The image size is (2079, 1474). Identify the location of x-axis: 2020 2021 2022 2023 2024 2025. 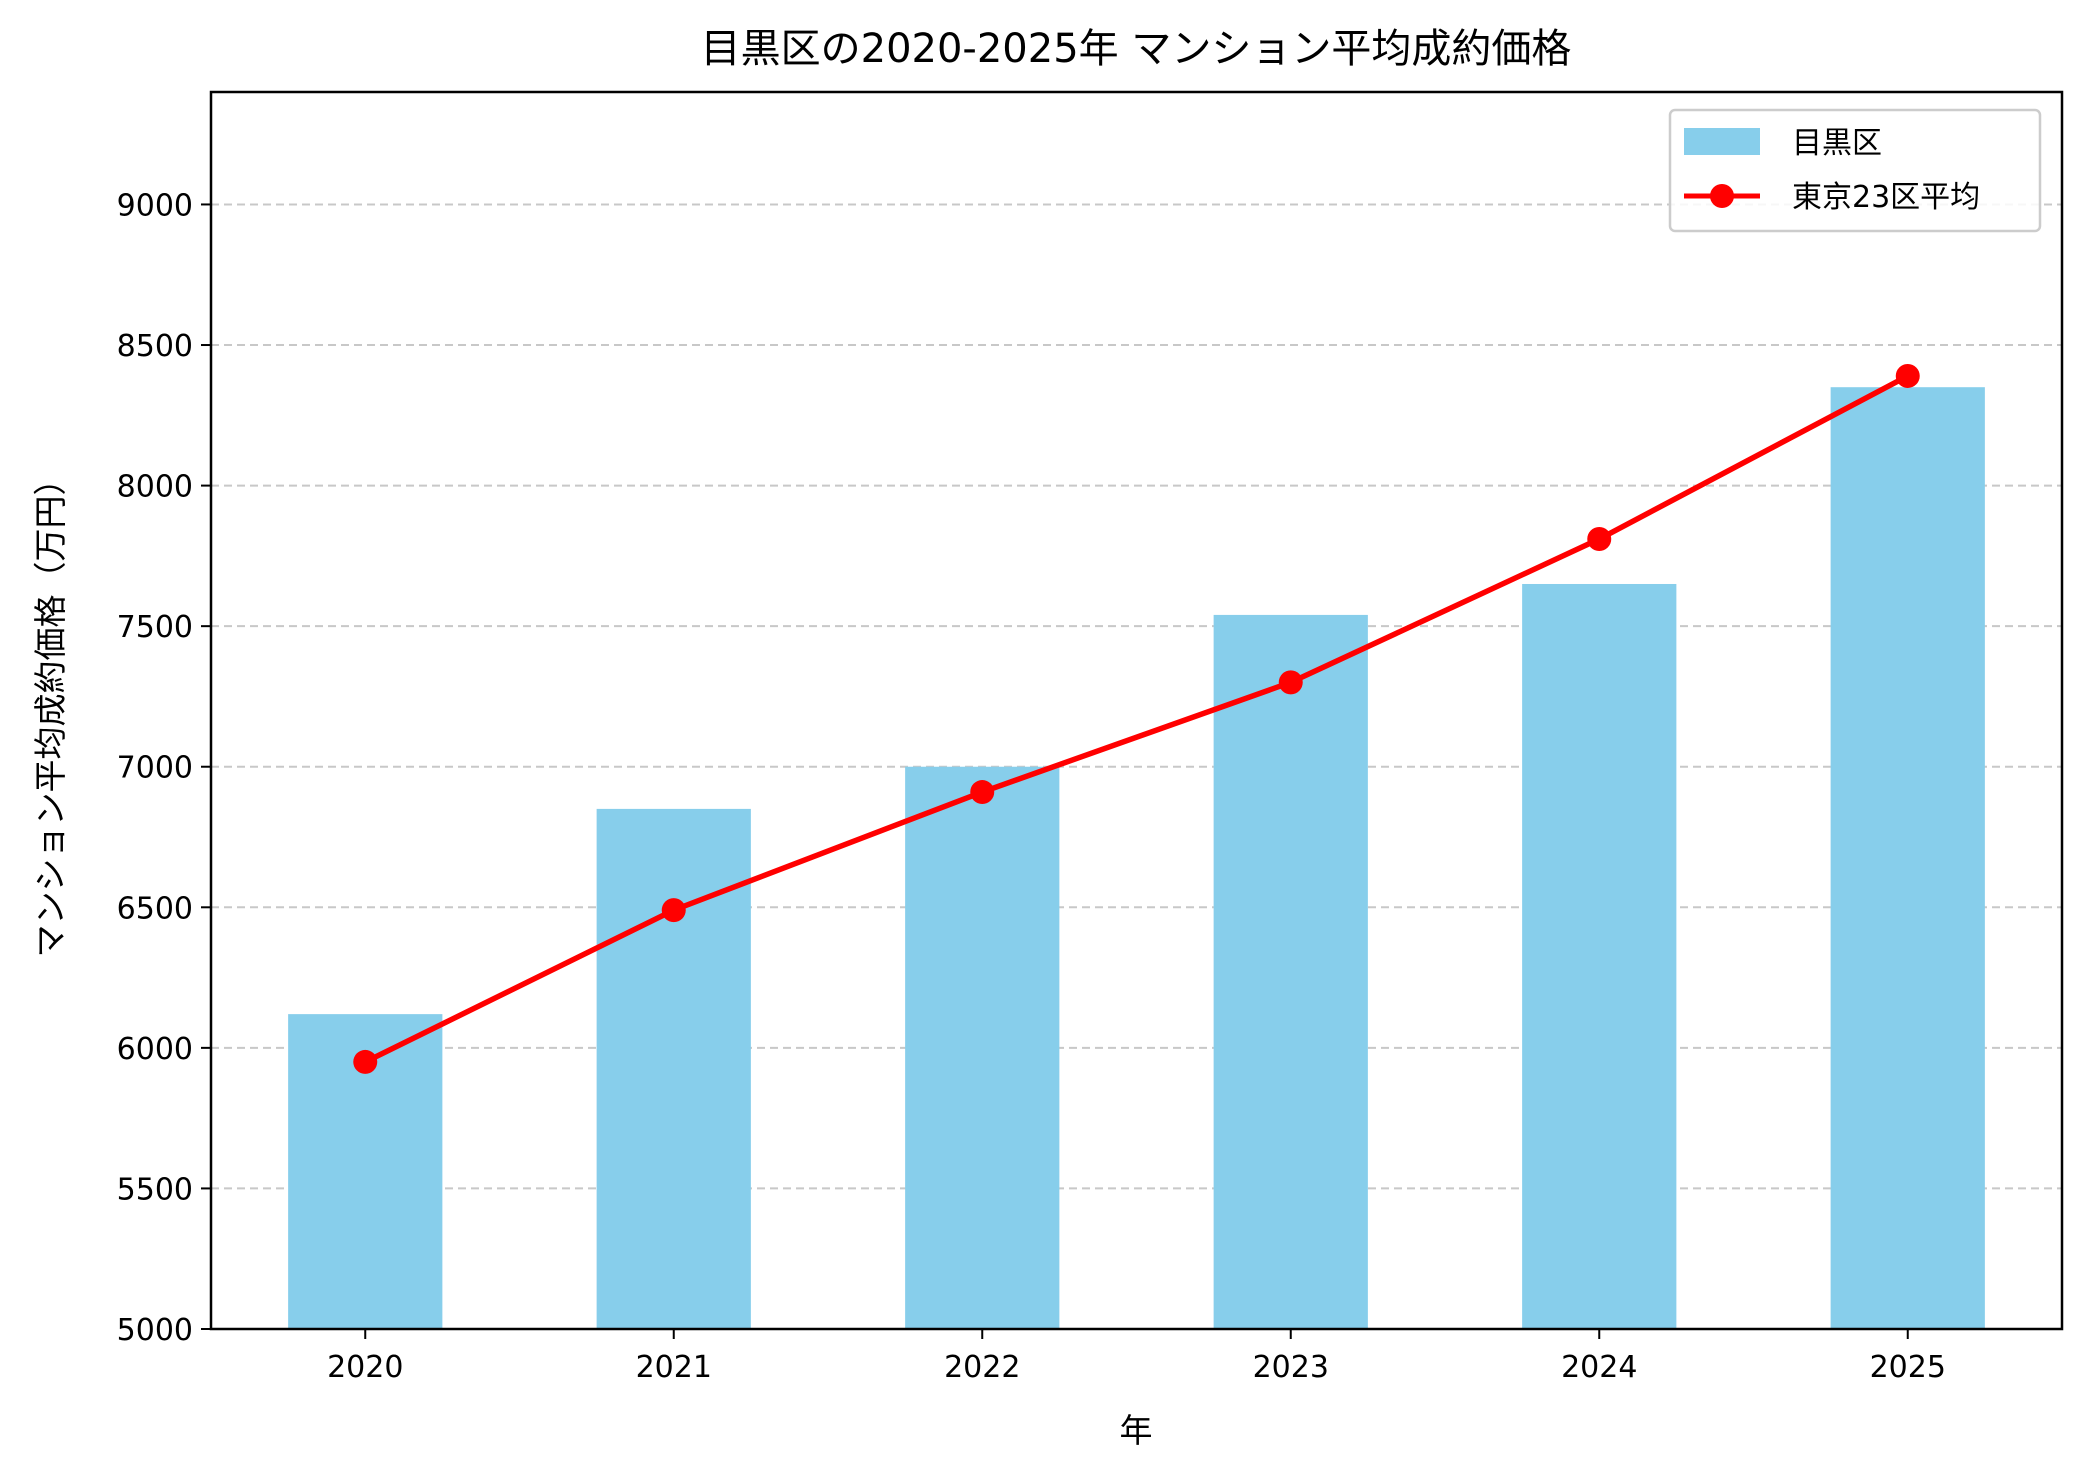
(1136, 1357).